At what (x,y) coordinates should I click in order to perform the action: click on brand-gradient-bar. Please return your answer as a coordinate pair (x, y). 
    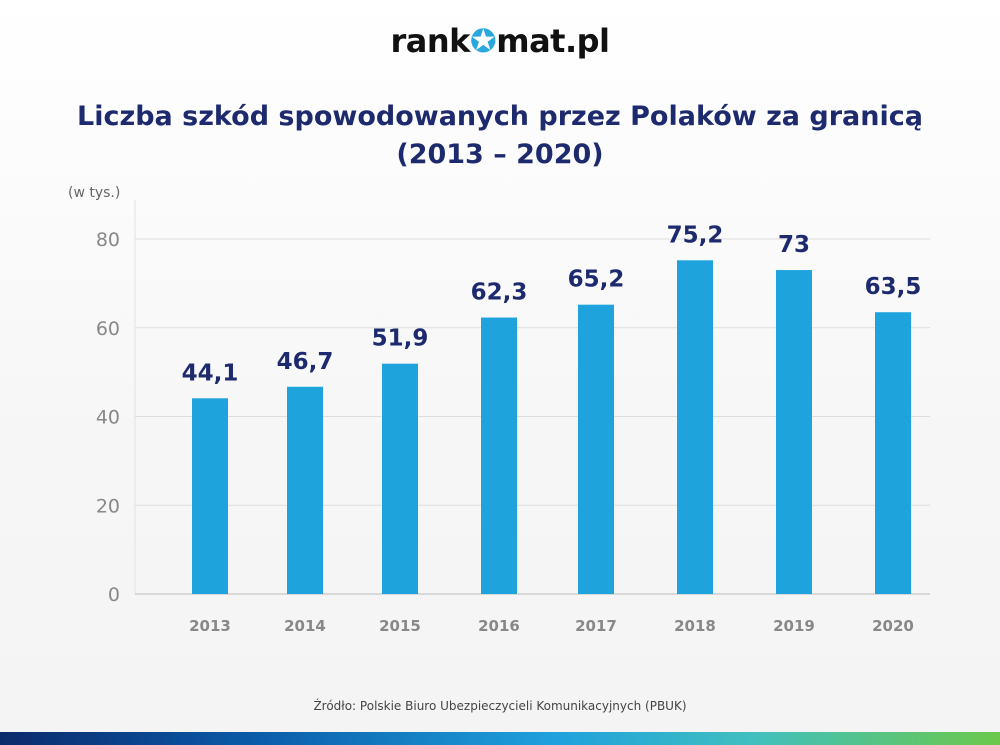
    Looking at the image, I should click on (500, 738).